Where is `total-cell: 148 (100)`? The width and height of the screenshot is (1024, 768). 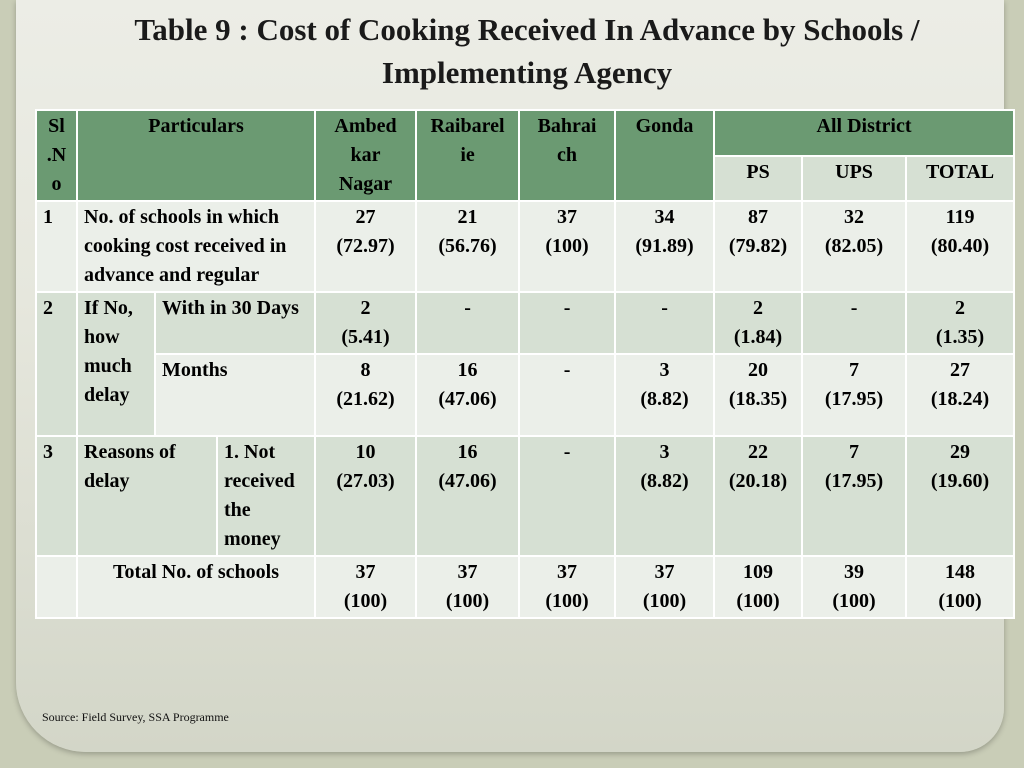
total-cell: 148 (100) is located at coordinates (960, 587).